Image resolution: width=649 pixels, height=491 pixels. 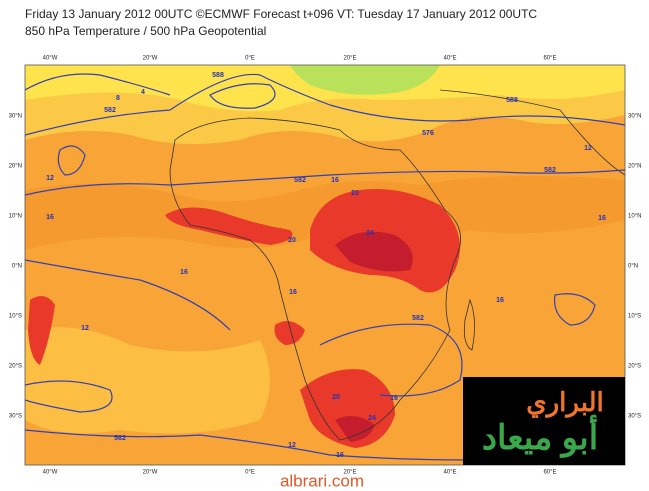 I want to click on watermark-text: أبو ميعاد, so click(x=540, y=436).